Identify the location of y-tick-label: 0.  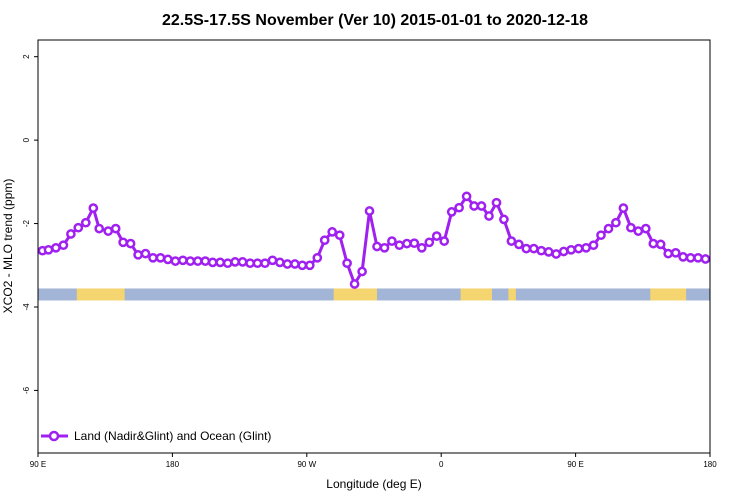
(26, 139).